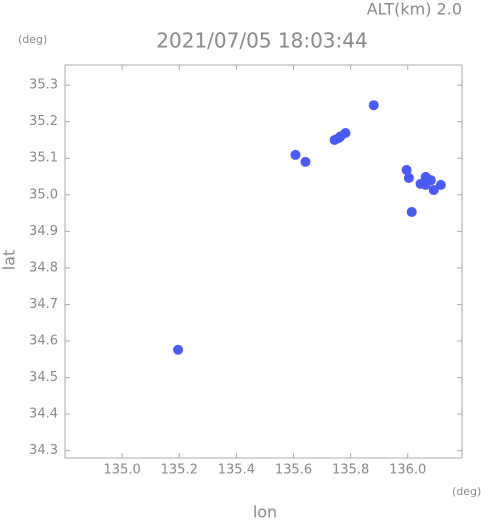 The width and height of the screenshot is (491, 525). What do you see at coordinates (43, 450) in the screenshot?
I see `y-tick-label: 34.3` at bounding box center [43, 450].